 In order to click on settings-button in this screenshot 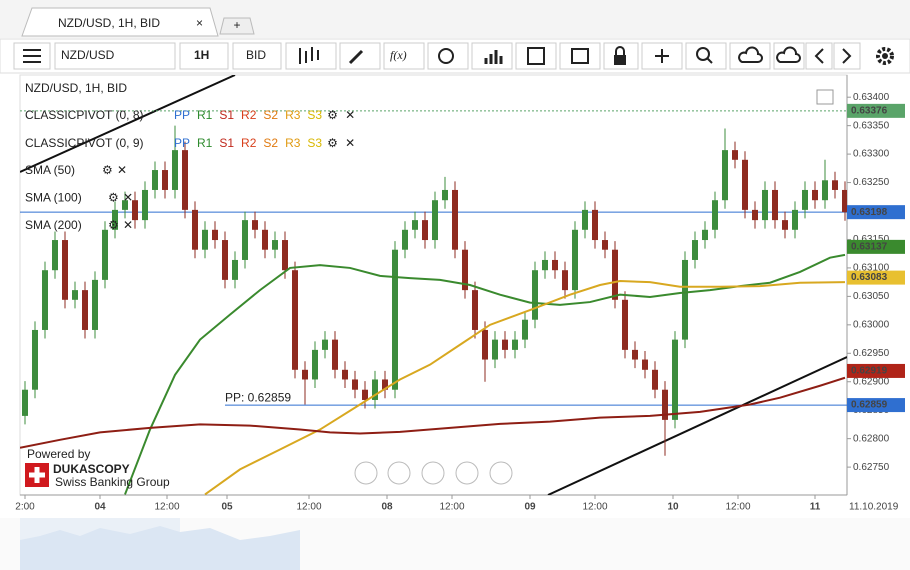, I will do `click(885, 56)`.